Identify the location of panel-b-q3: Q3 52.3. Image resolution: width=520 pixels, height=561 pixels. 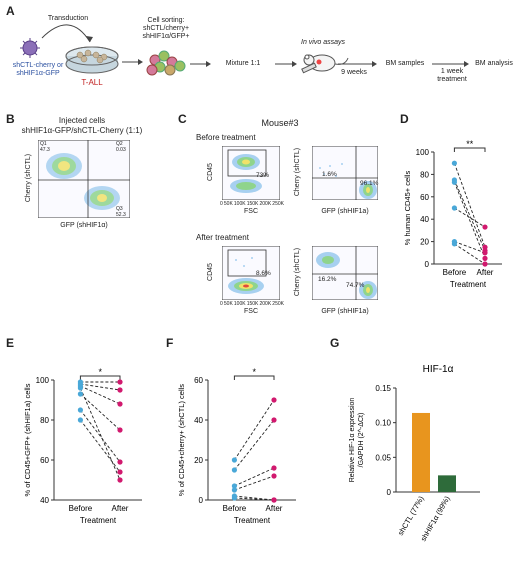
(121, 212).